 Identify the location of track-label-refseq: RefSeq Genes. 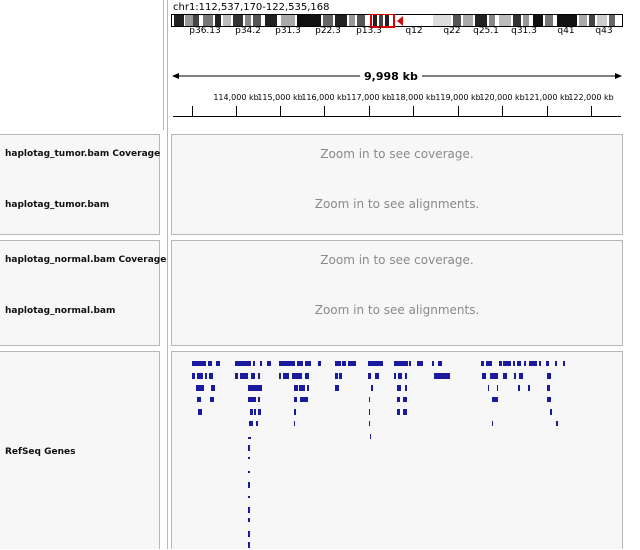
(40, 452).